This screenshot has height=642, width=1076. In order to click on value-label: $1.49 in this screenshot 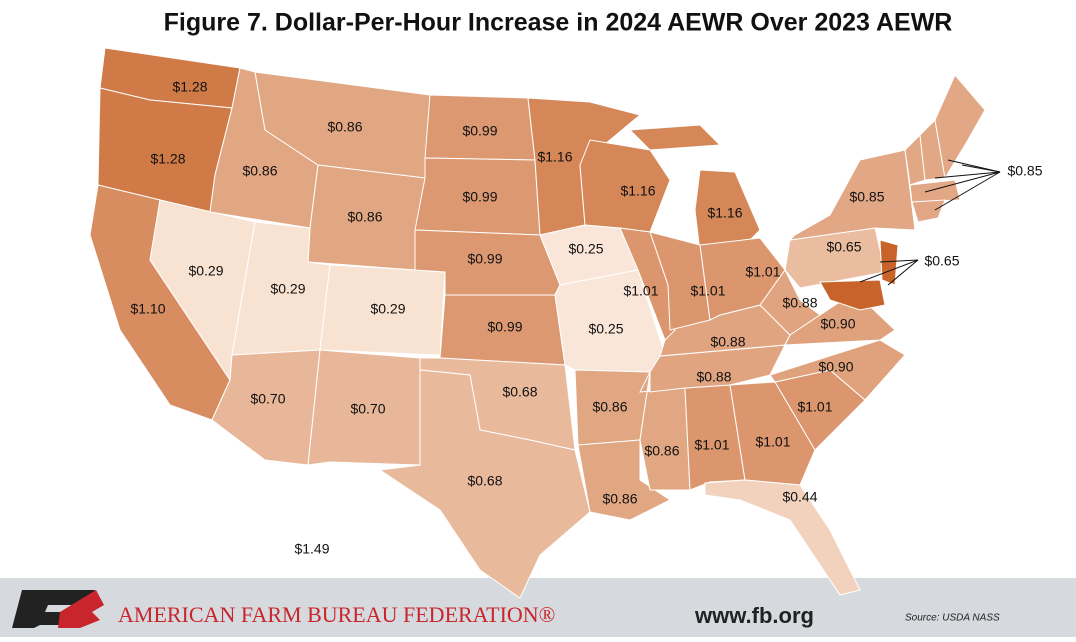, I will do `click(311, 549)`.